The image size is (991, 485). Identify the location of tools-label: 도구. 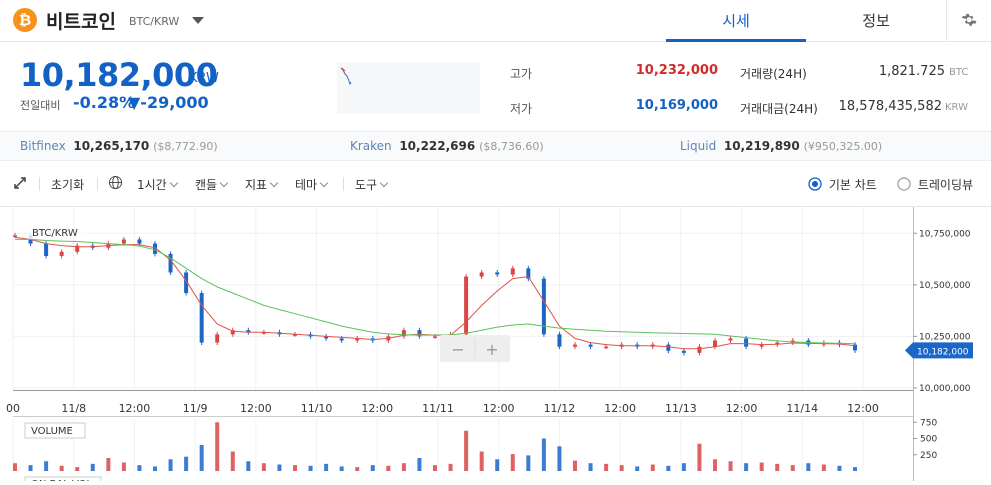
(366, 185).